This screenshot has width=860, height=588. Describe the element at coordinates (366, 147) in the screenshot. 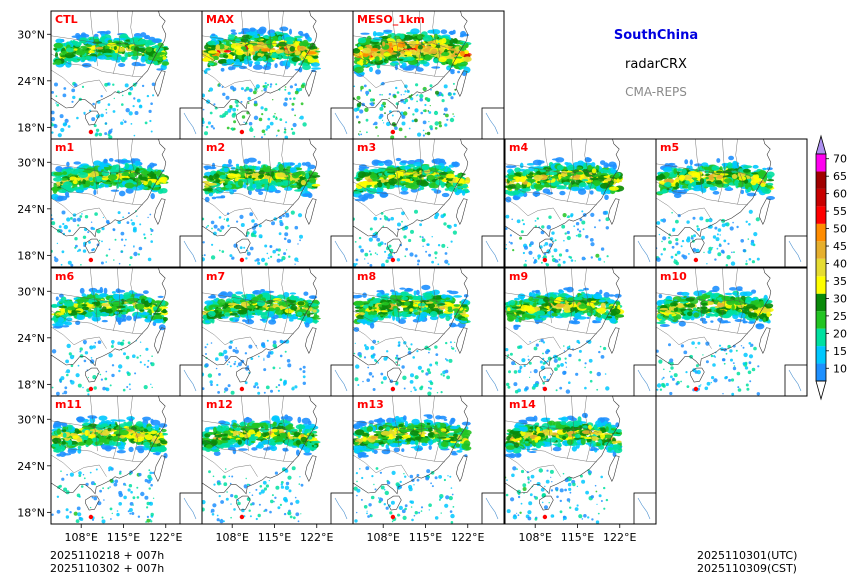

I see `panel-label: m3` at that location.